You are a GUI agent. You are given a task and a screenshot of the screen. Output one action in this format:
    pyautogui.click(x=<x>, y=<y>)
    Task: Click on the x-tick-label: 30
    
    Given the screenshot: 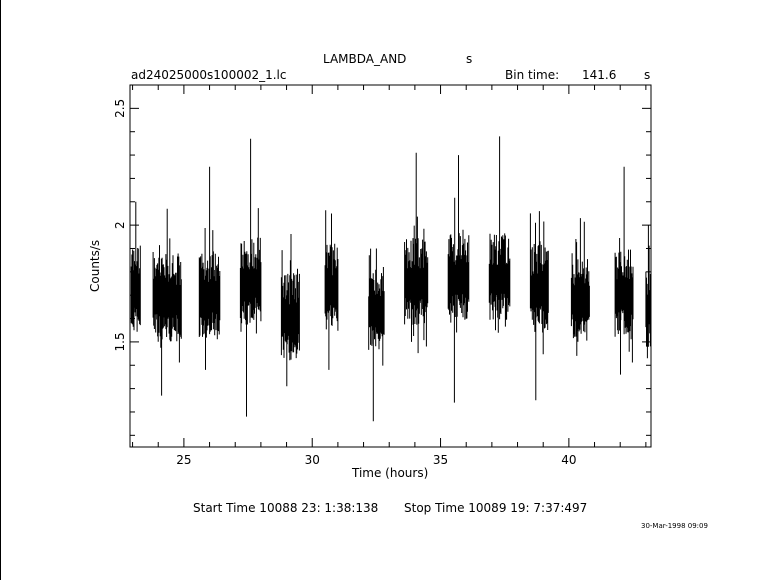 What is the action you would take?
    pyautogui.click(x=312, y=460)
    